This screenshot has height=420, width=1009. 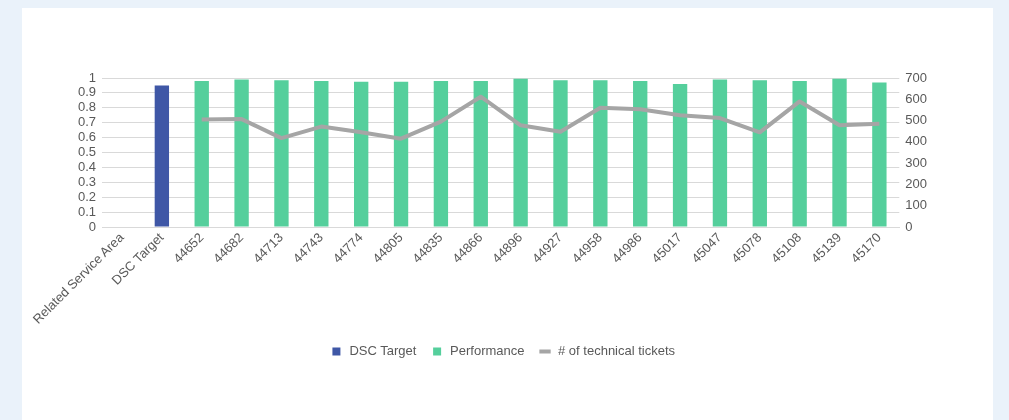 What do you see at coordinates (487, 351) in the screenshot?
I see `legend-label: Performance` at bounding box center [487, 351].